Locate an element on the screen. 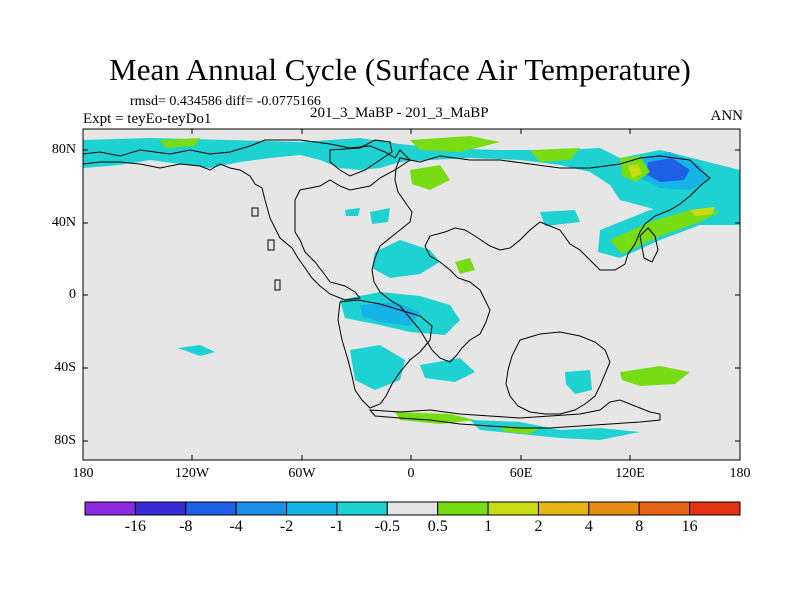  season-label: ANN is located at coordinates (727, 116).